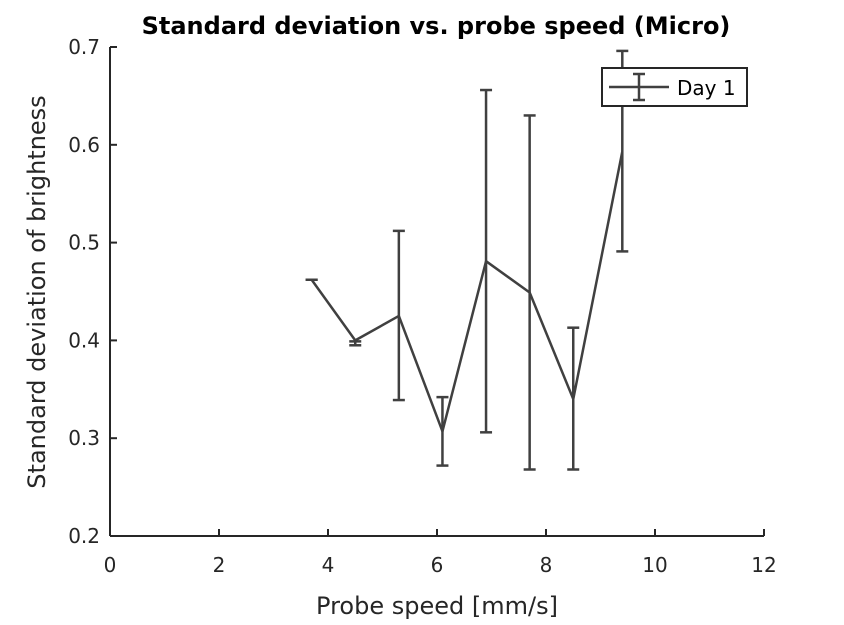  I want to click on y-tick-label: 0.6, so click(84, 145).